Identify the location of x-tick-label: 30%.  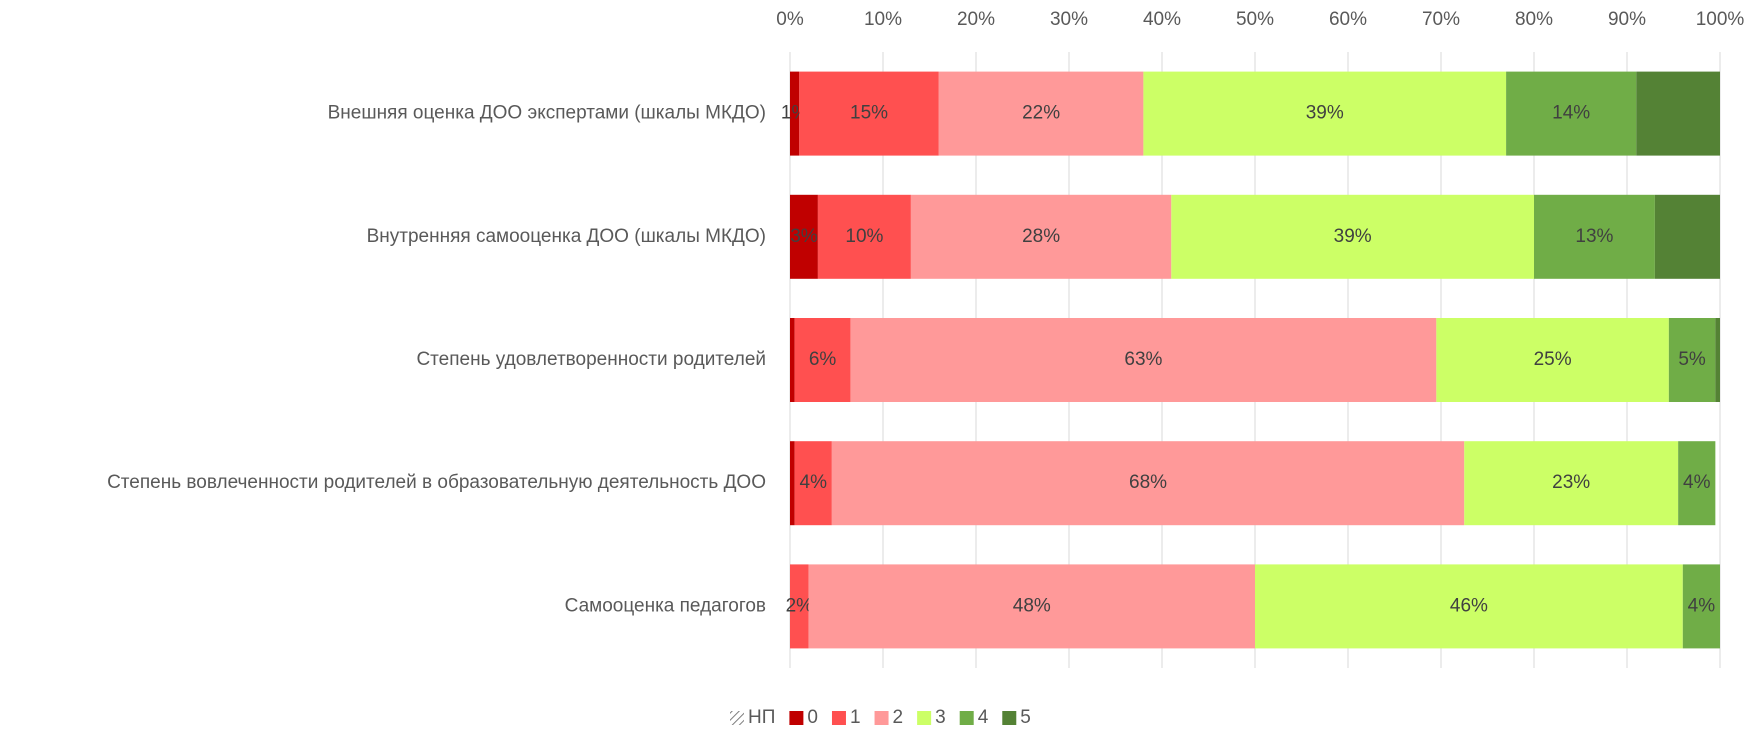
(1069, 19).